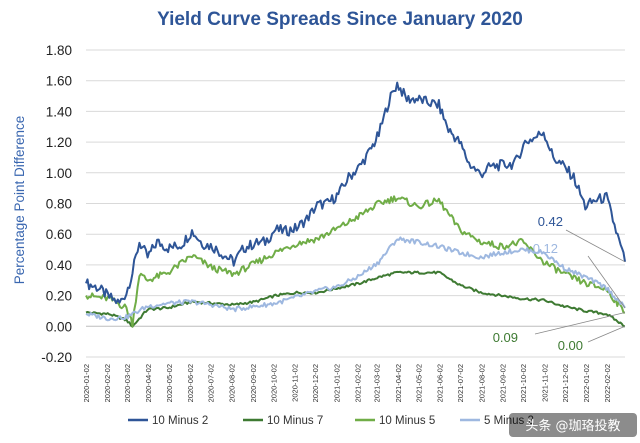  I want to click on y-tick-label: 0.20, so click(59, 296).